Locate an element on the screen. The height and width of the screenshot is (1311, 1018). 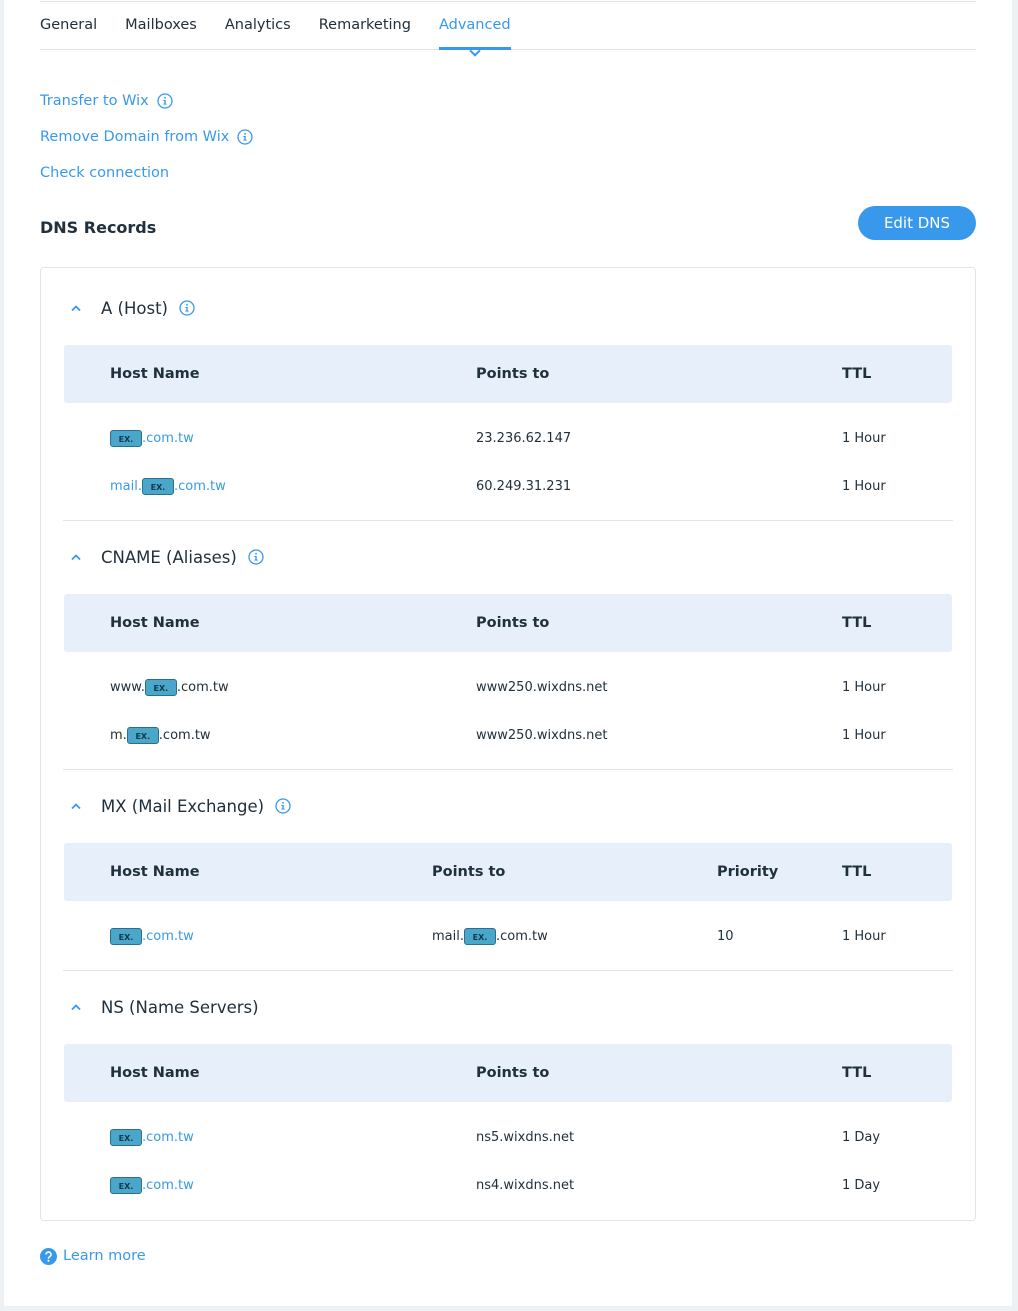
column-header: Priority is located at coordinates (748, 872).